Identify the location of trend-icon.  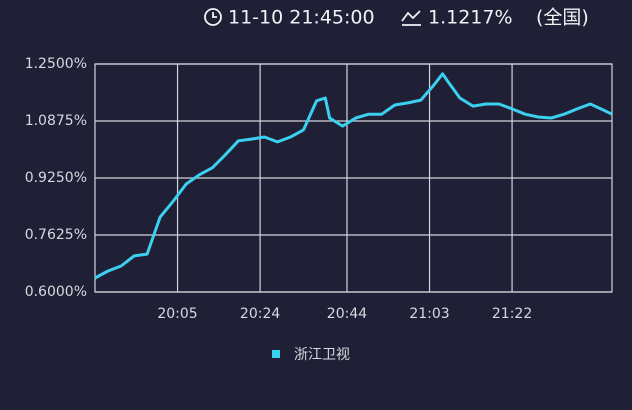
(411, 18).